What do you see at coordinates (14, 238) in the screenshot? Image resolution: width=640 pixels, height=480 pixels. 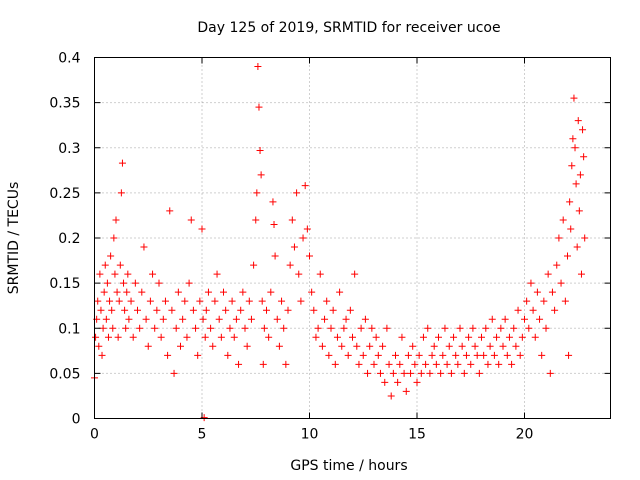 I see `y-axis-label: SRMTID / TECUs` at bounding box center [14, 238].